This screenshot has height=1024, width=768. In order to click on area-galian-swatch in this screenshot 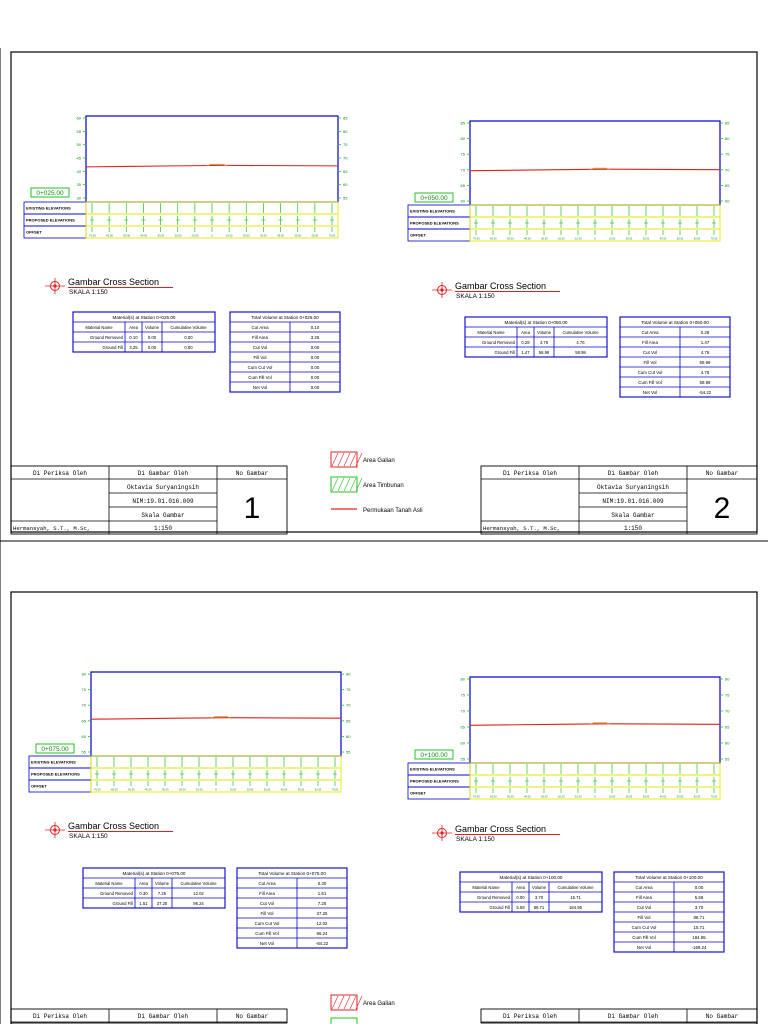, I will do `click(344, 1002)`.